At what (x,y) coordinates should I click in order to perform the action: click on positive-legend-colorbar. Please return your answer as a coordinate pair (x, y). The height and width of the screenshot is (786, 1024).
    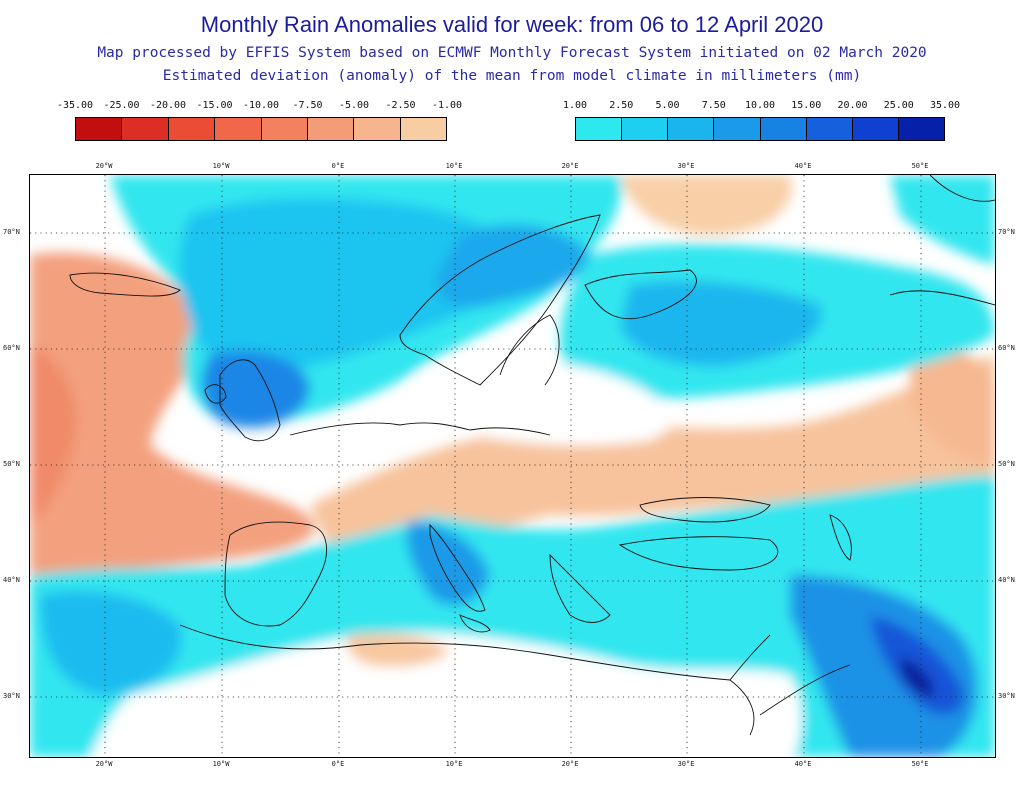
    Looking at the image, I should click on (760, 129).